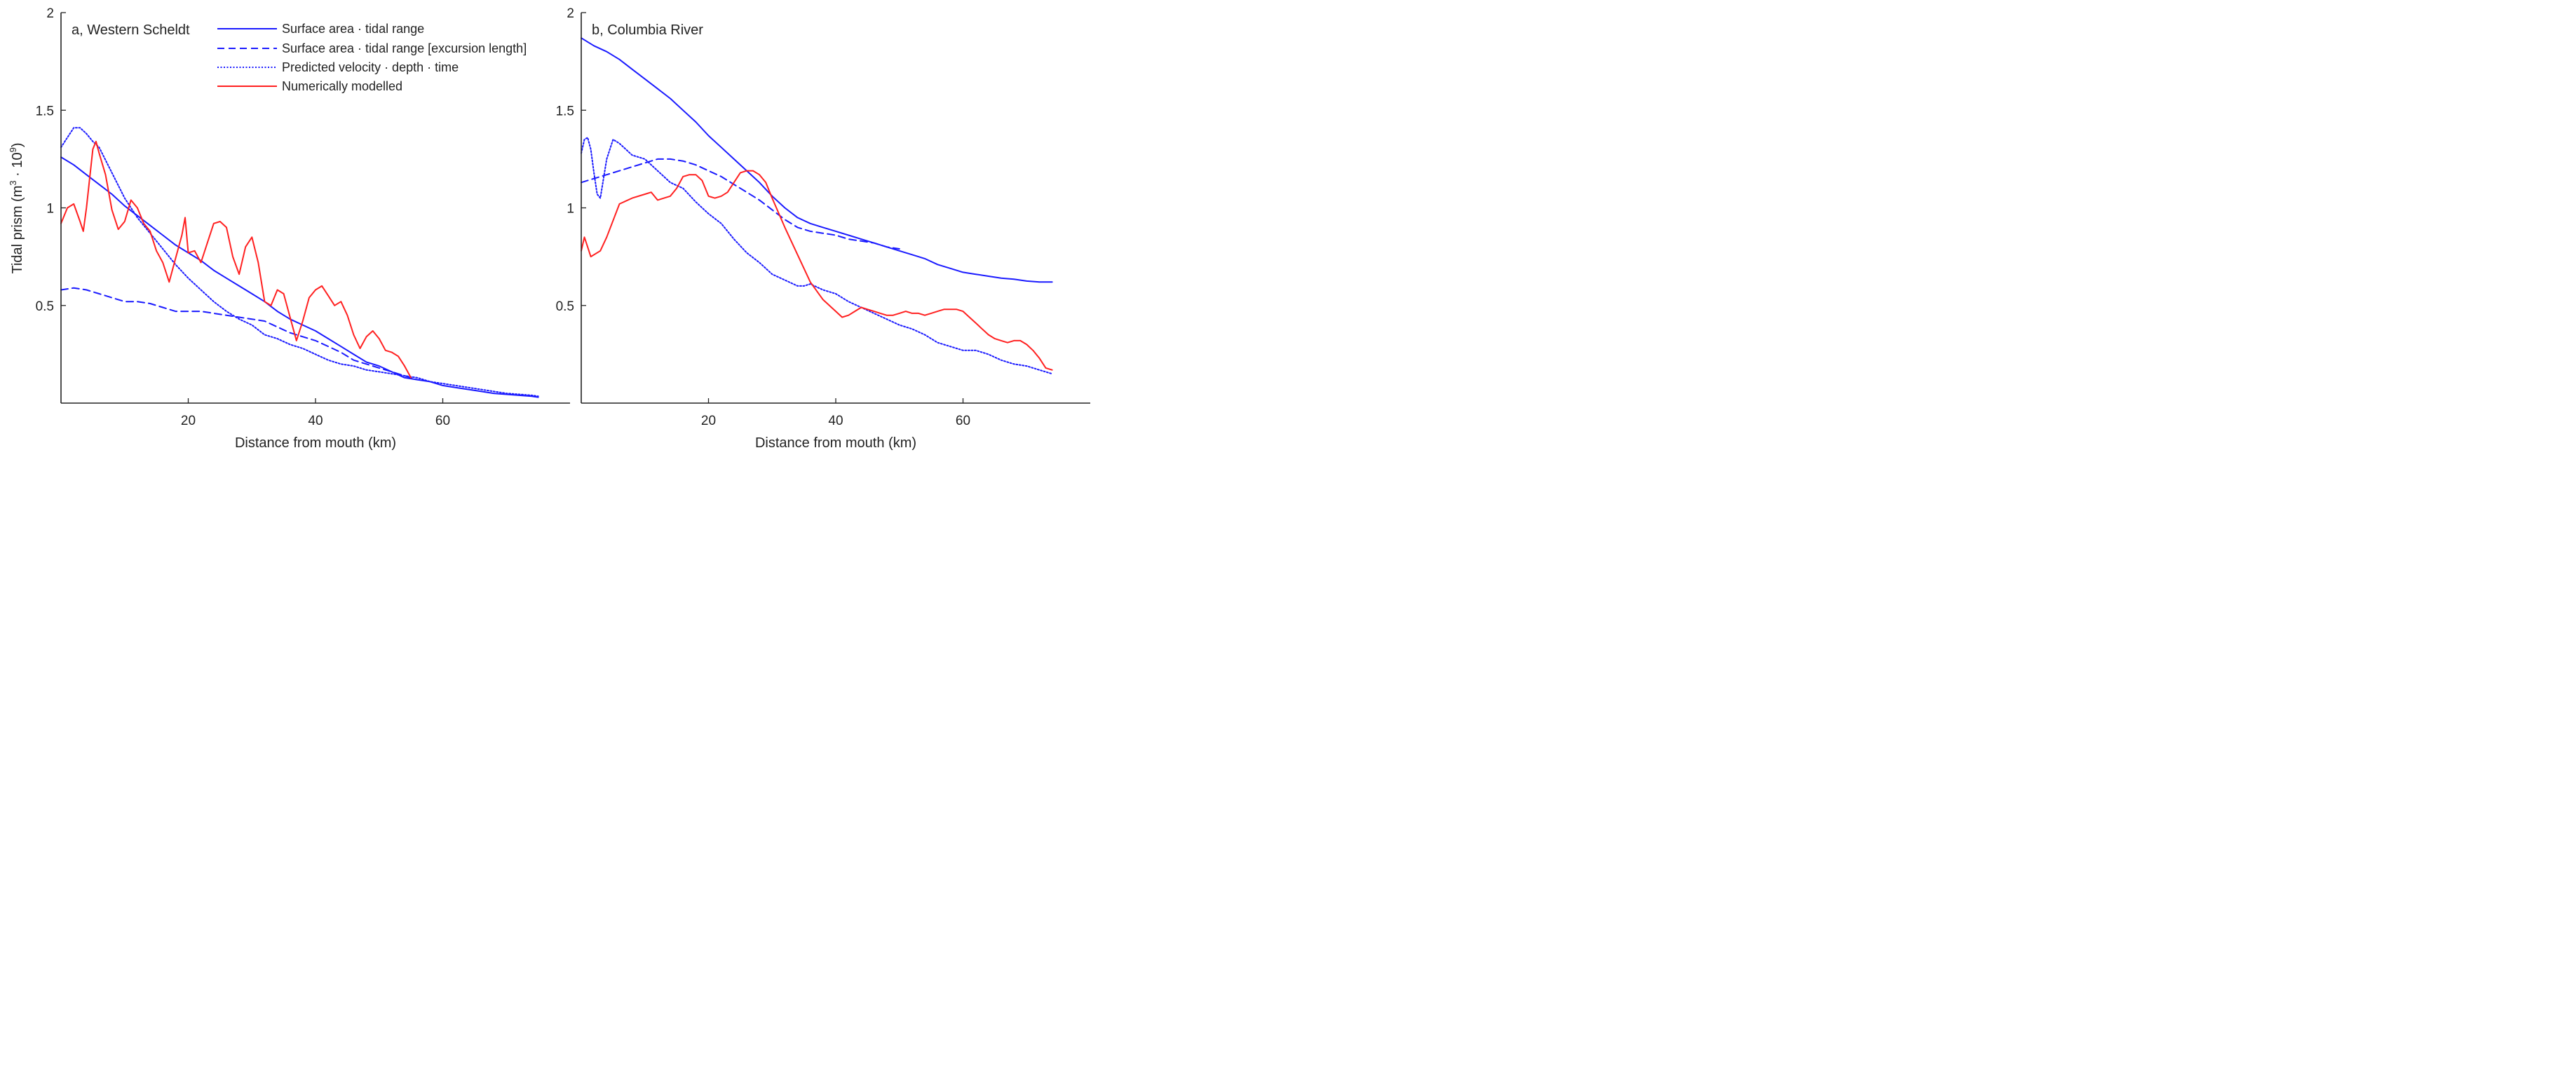 The image size is (2576, 1067). Describe the element at coordinates (370, 67) in the screenshot. I see `legend-label-predicted-velocity: Predicted velocity · depth · time` at that location.